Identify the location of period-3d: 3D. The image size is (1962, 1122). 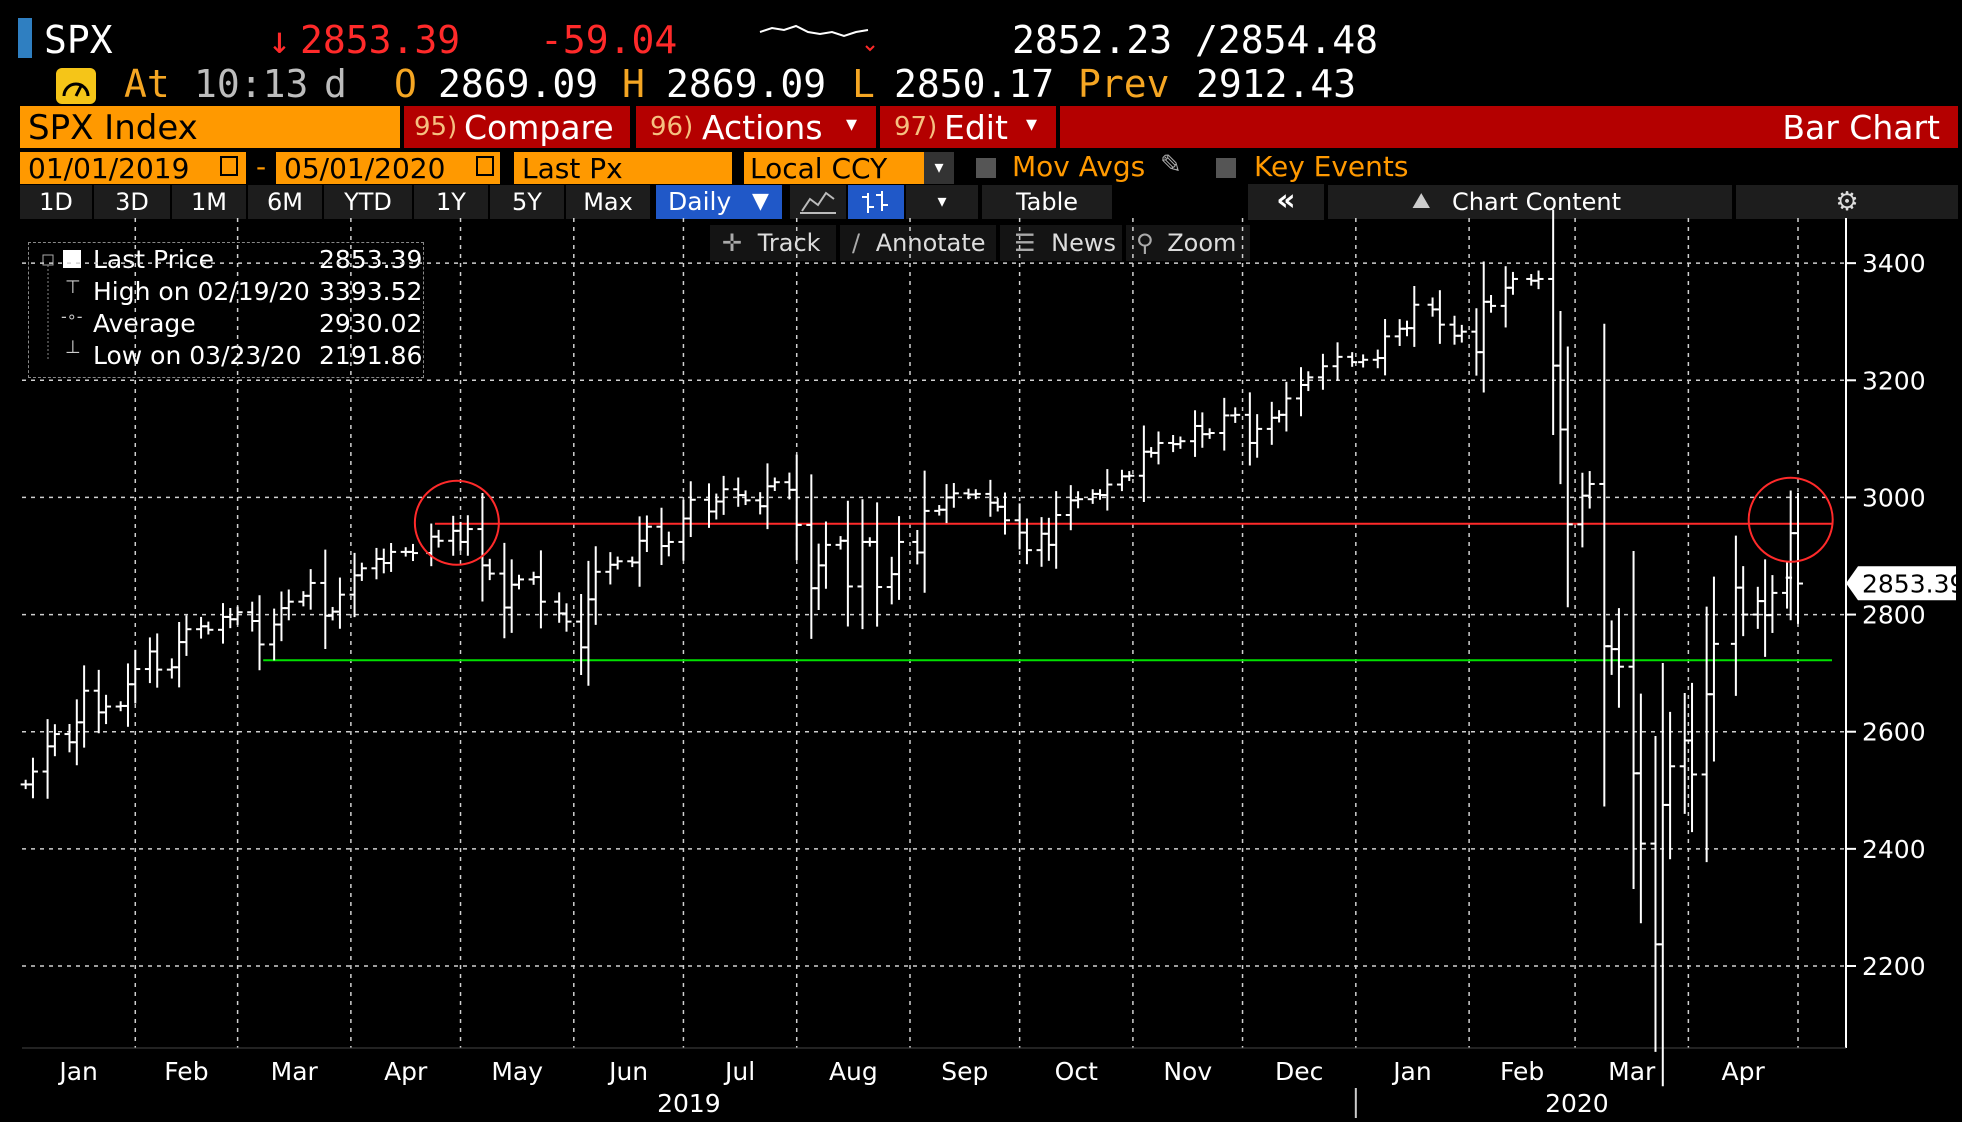
(132, 202).